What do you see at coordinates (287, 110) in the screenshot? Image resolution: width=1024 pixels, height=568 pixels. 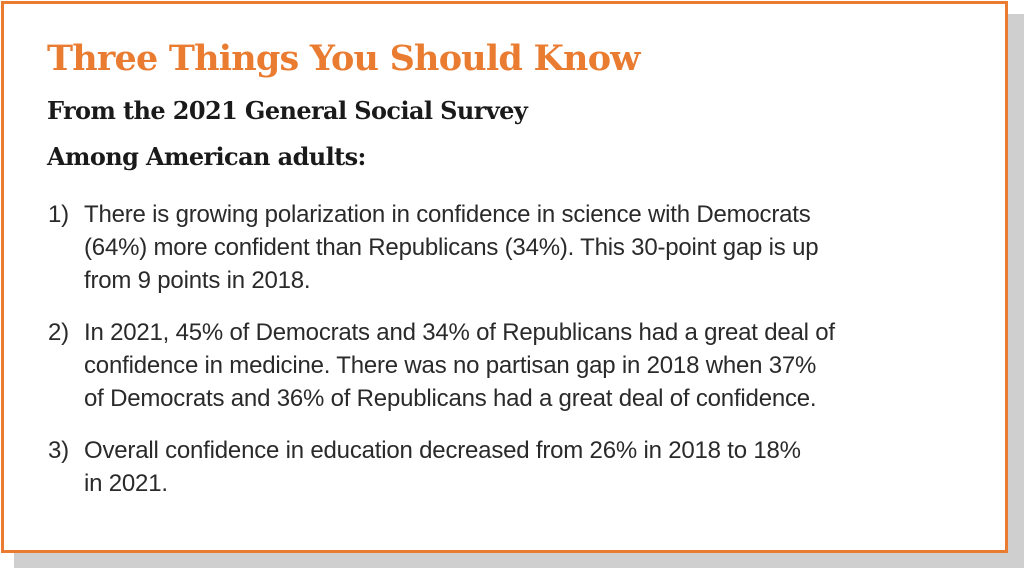 I see `survey-source-subtitle: From the 2021 General Social Survey` at bounding box center [287, 110].